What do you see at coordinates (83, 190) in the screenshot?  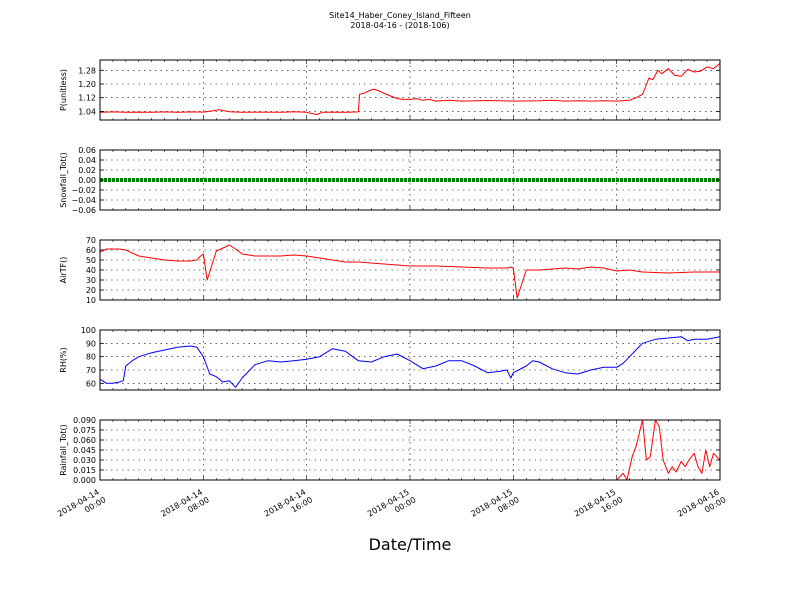 I see `y-tick-label: −0.02` at bounding box center [83, 190].